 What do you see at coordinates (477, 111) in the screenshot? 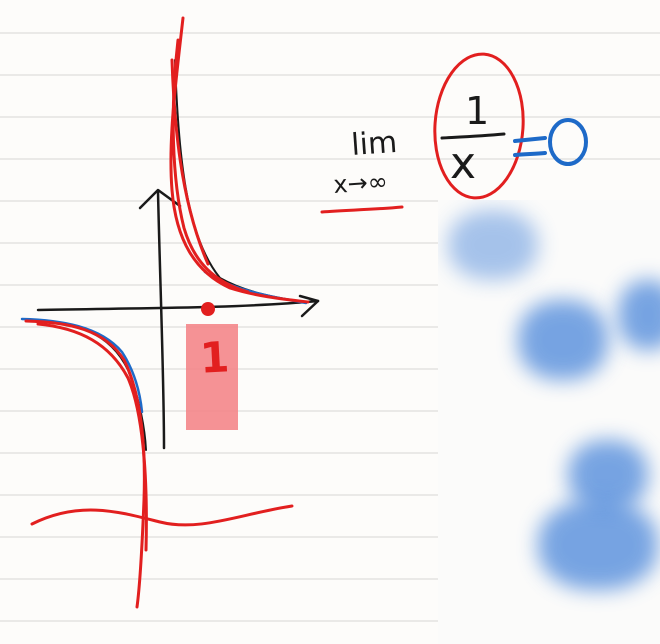
I see `fraction-numerator: 1` at bounding box center [477, 111].